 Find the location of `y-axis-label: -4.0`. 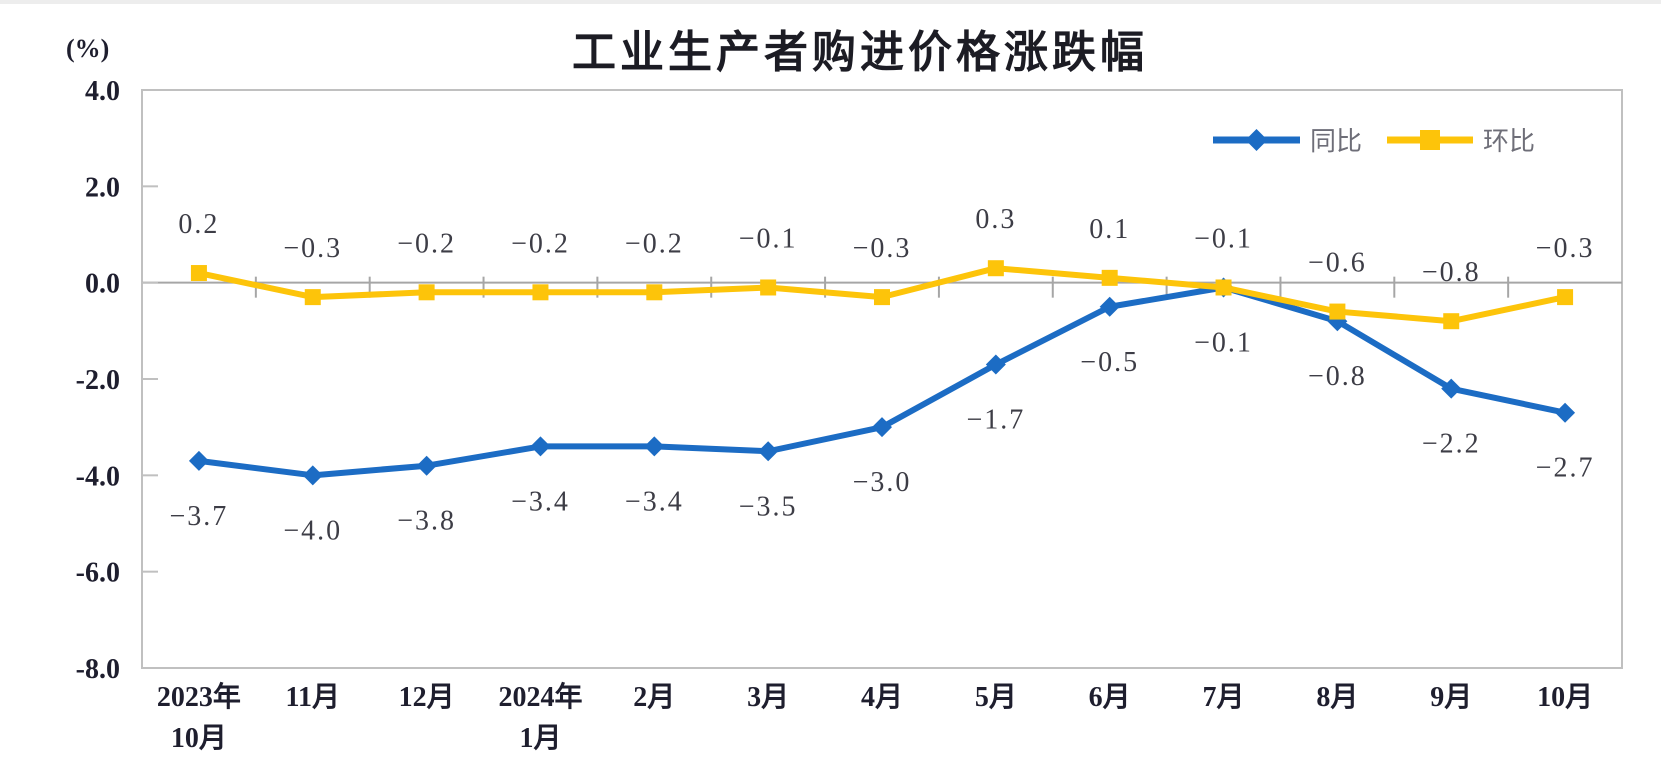

y-axis-label: -4.0 is located at coordinates (98, 476).